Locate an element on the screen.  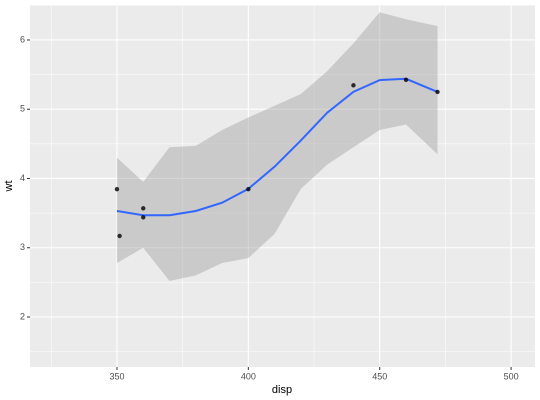
x-tick-label: 350 is located at coordinates (116, 376).